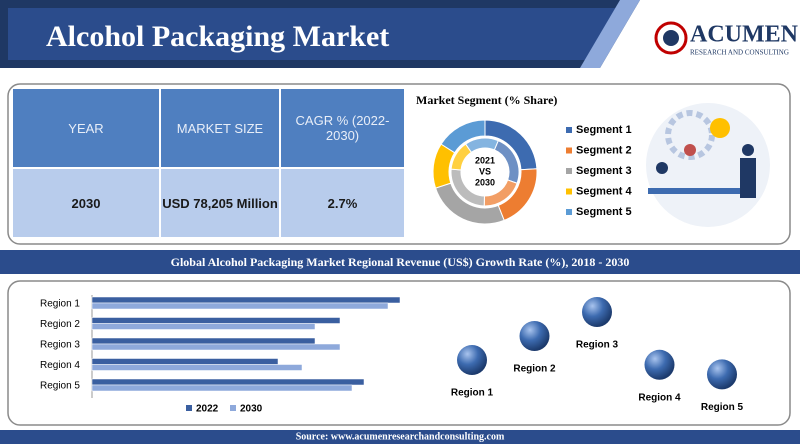 Image resolution: width=800 pixels, height=444 pixels. What do you see at coordinates (220, 203) in the screenshot?
I see `table-cell: USD 78,205 Million` at bounding box center [220, 203].